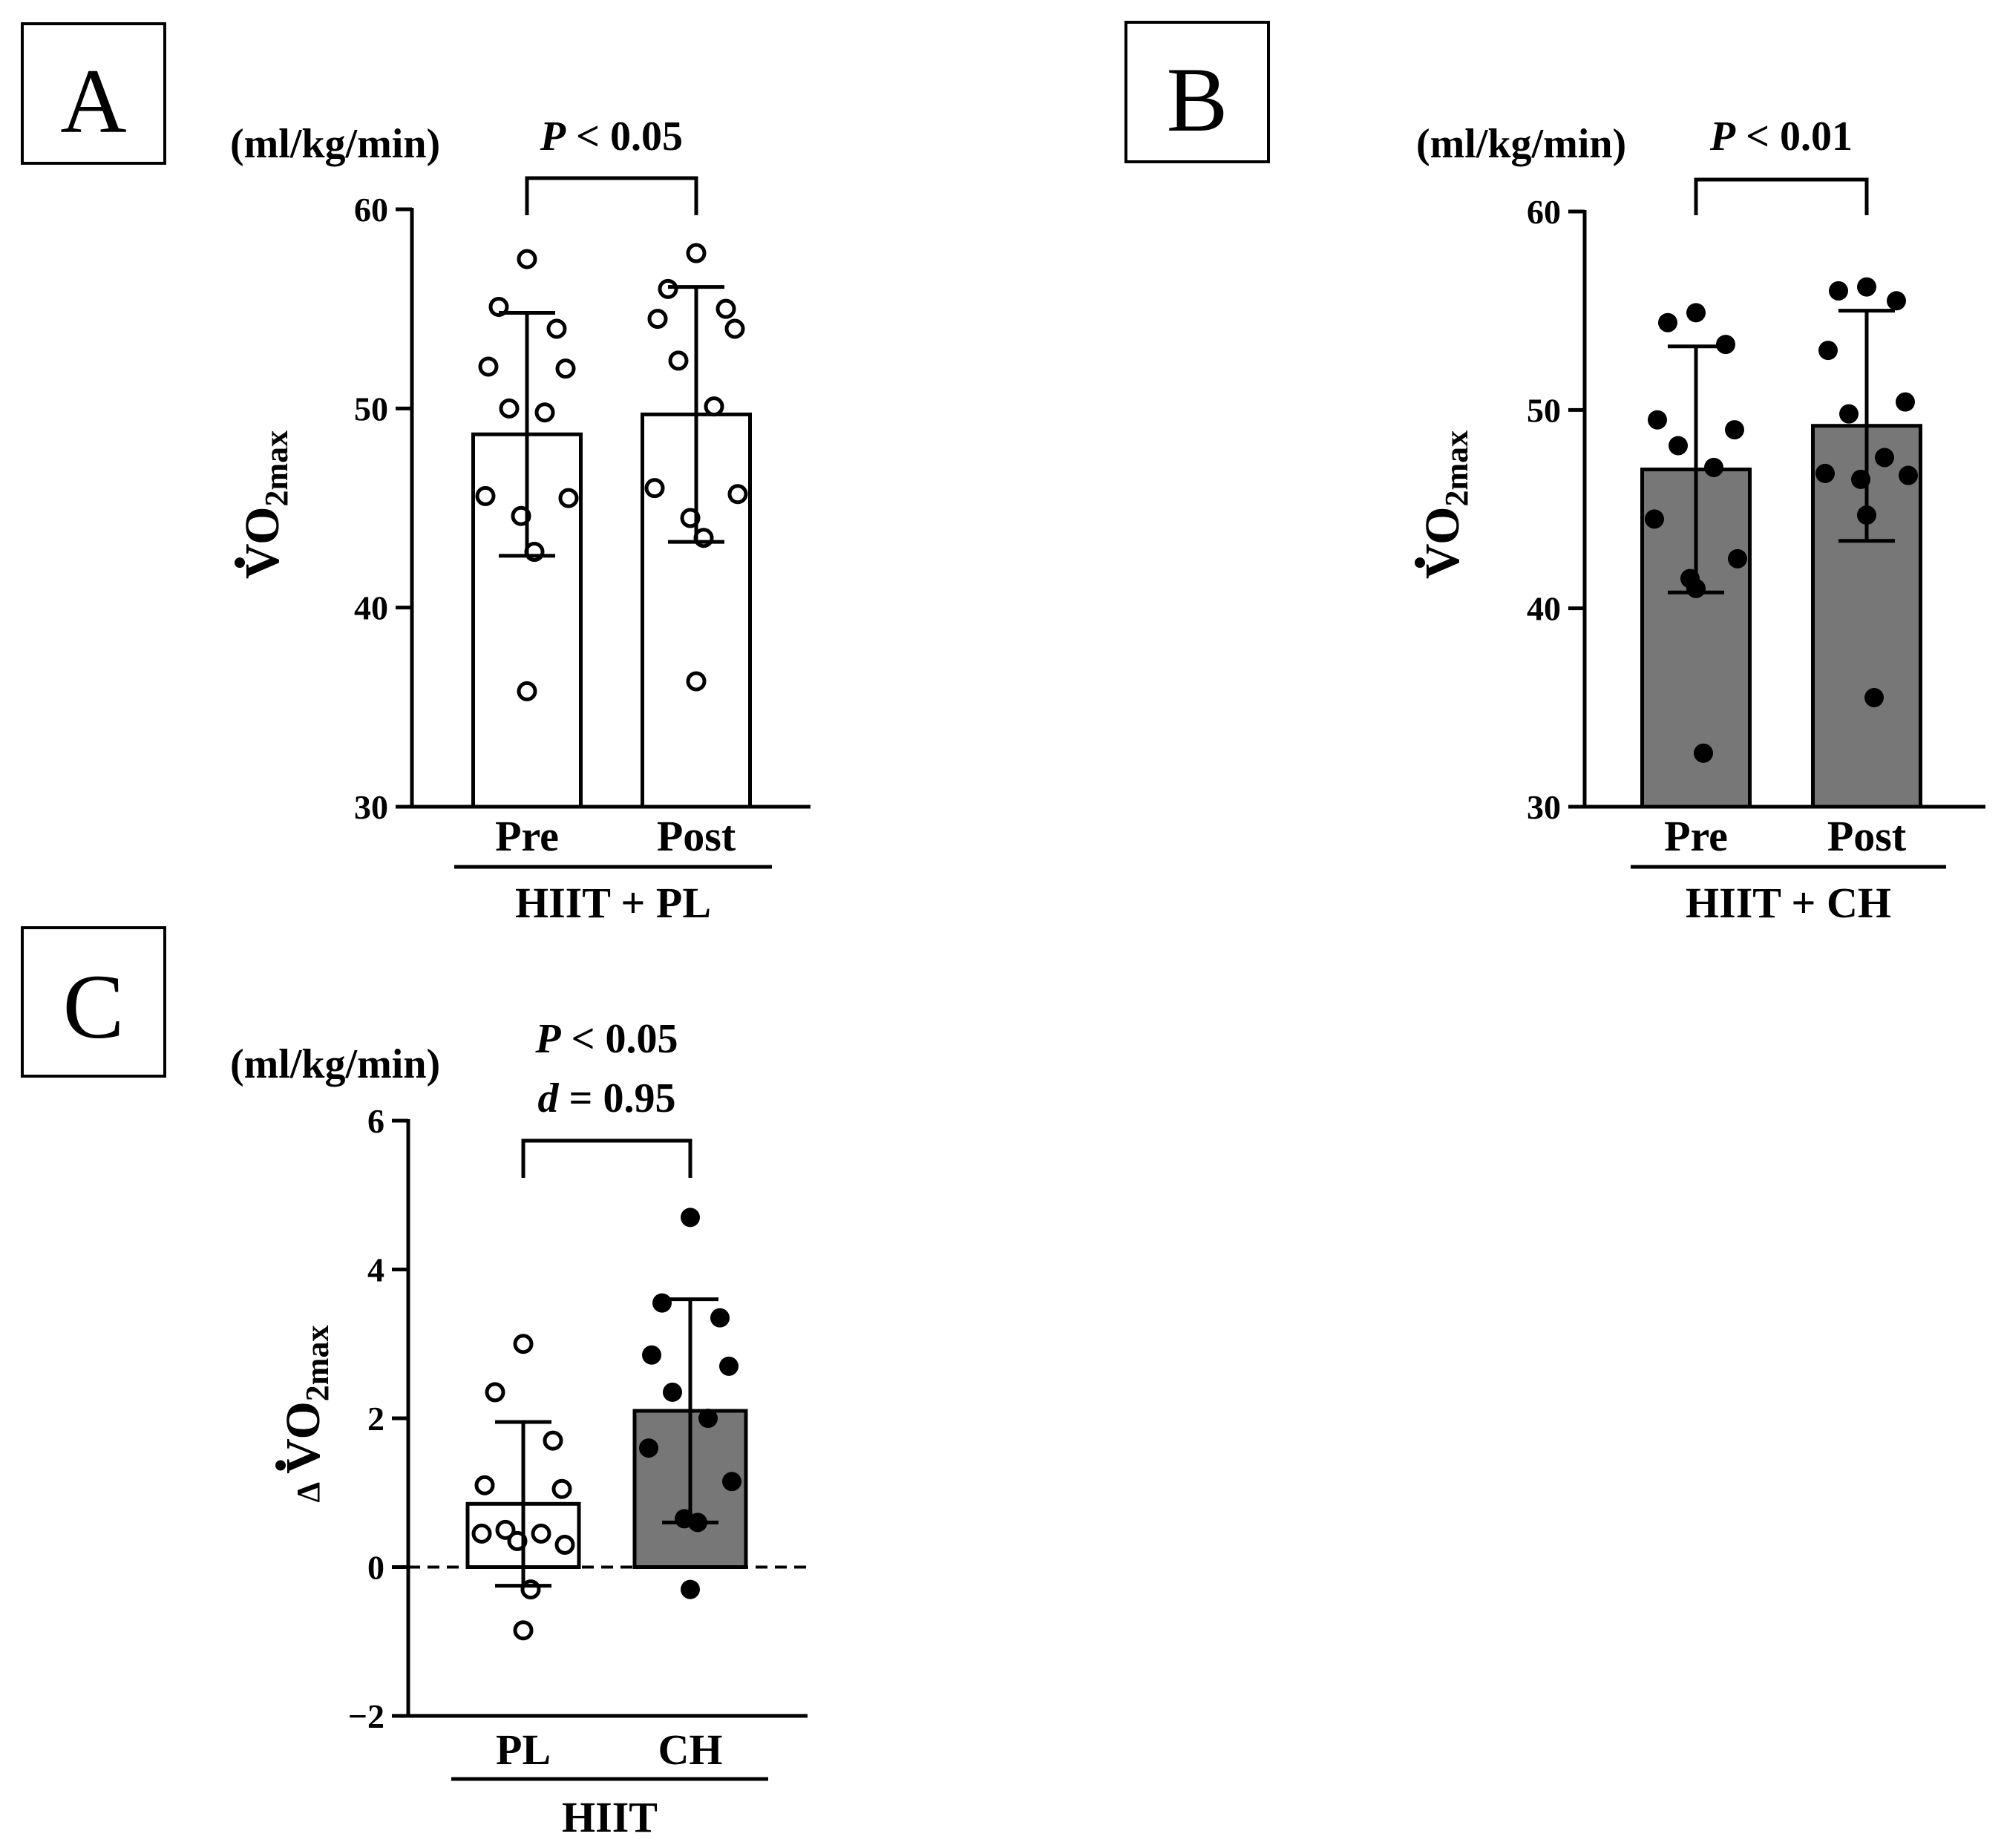 The image size is (2004, 1848). Describe the element at coordinates (1867, 836) in the screenshot. I see `pb-category-label: Post` at that location.